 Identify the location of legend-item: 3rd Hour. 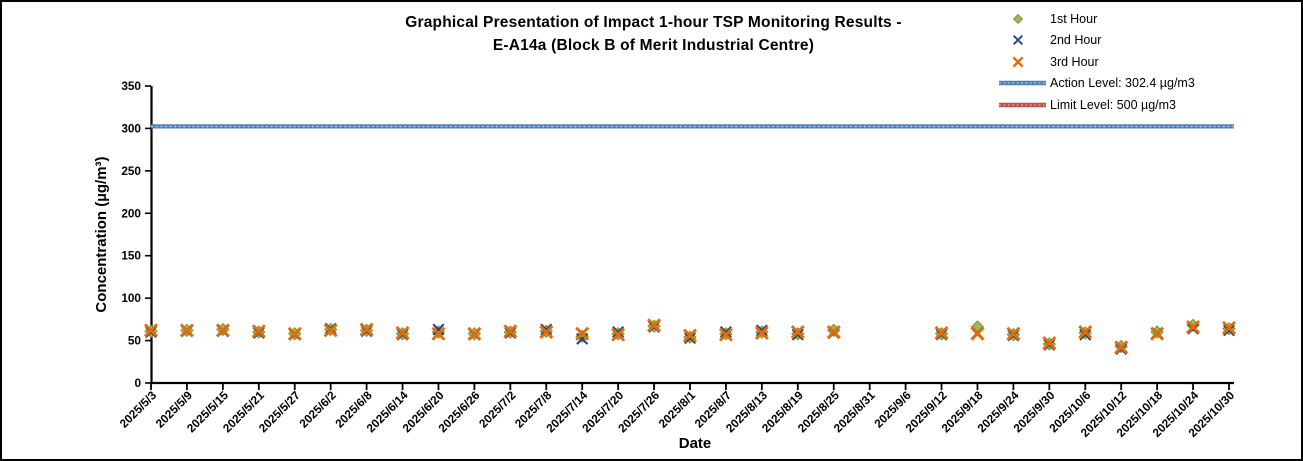
(1147, 62).